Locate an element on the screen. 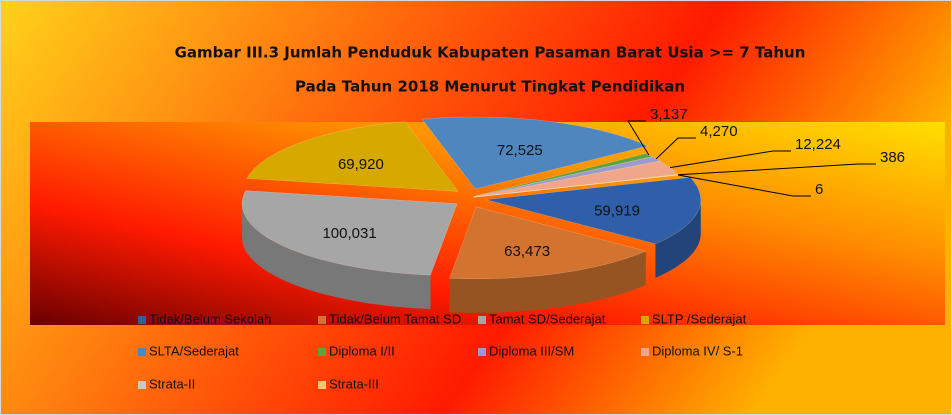  legend-label: Strata-III is located at coordinates (354, 383).